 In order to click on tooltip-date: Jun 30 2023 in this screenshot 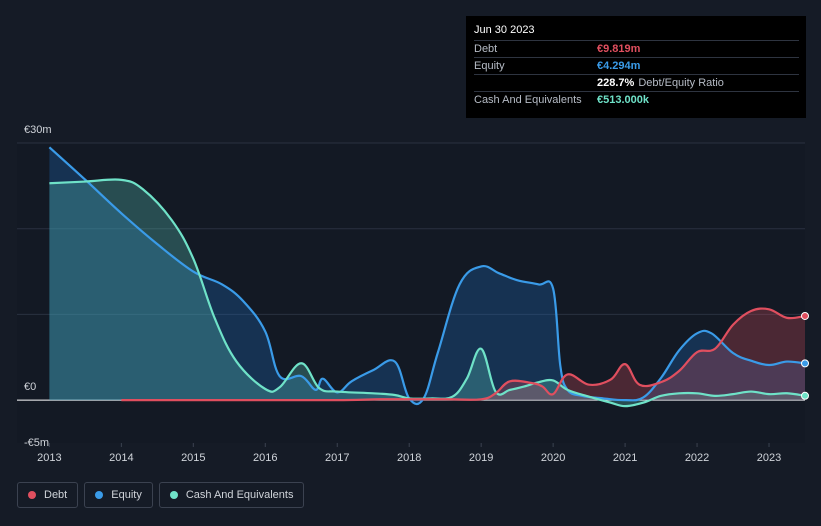, I will do `click(504, 30)`.